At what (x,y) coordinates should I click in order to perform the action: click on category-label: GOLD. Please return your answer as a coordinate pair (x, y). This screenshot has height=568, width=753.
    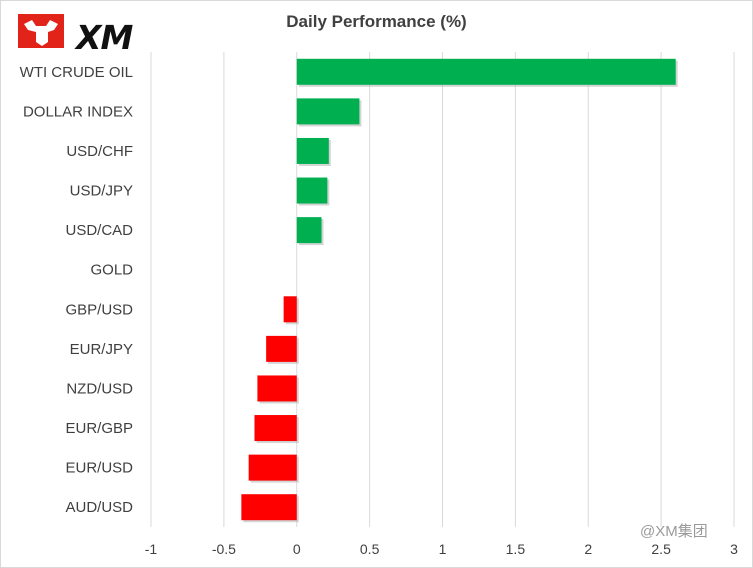
    Looking at the image, I should click on (111, 270).